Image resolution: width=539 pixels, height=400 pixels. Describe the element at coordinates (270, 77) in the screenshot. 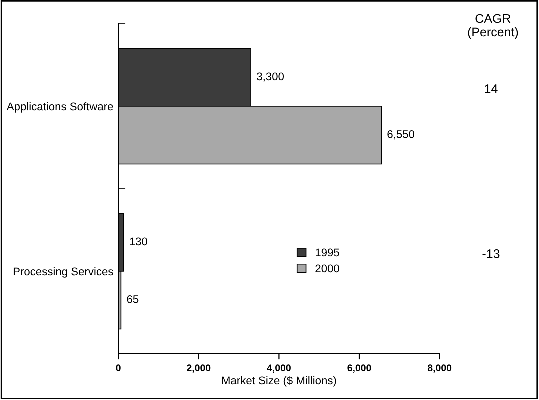

I see `data-label: 3,300` at that location.